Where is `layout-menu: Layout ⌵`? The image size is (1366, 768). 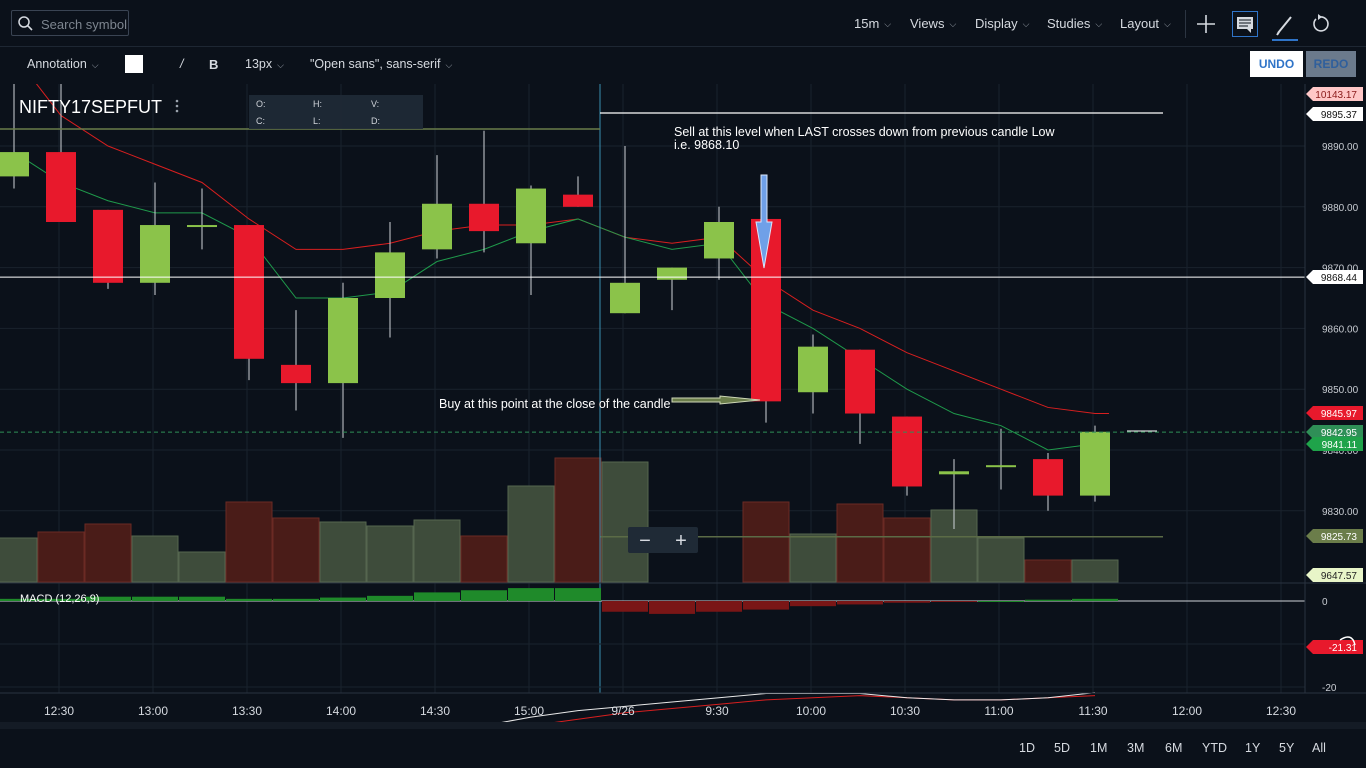 layout-menu: Layout ⌵ is located at coordinates (1145, 23).